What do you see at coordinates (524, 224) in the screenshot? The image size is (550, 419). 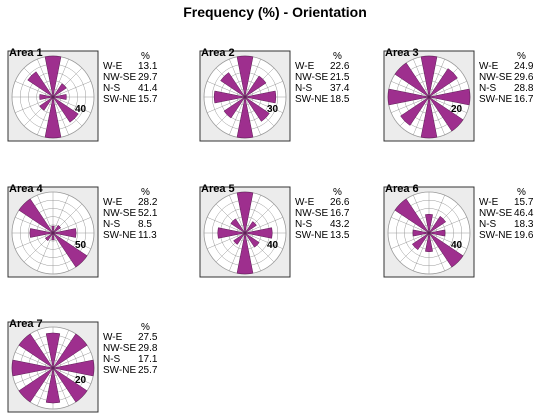 I see `frequency-value: 18.3` at bounding box center [524, 224].